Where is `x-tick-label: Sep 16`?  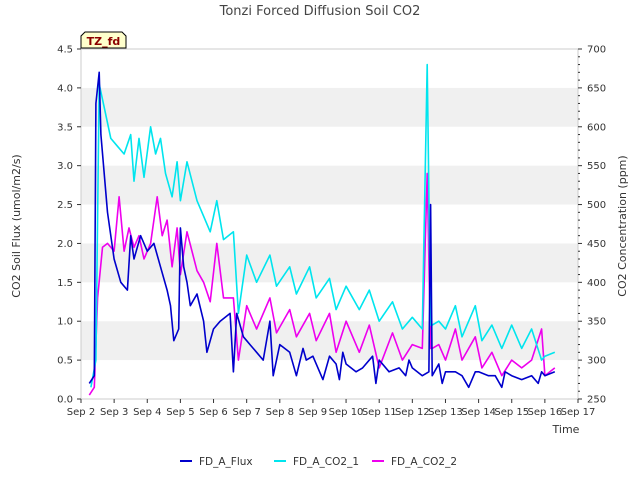 x-tick-label: Sep 16 is located at coordinates (544, 412).